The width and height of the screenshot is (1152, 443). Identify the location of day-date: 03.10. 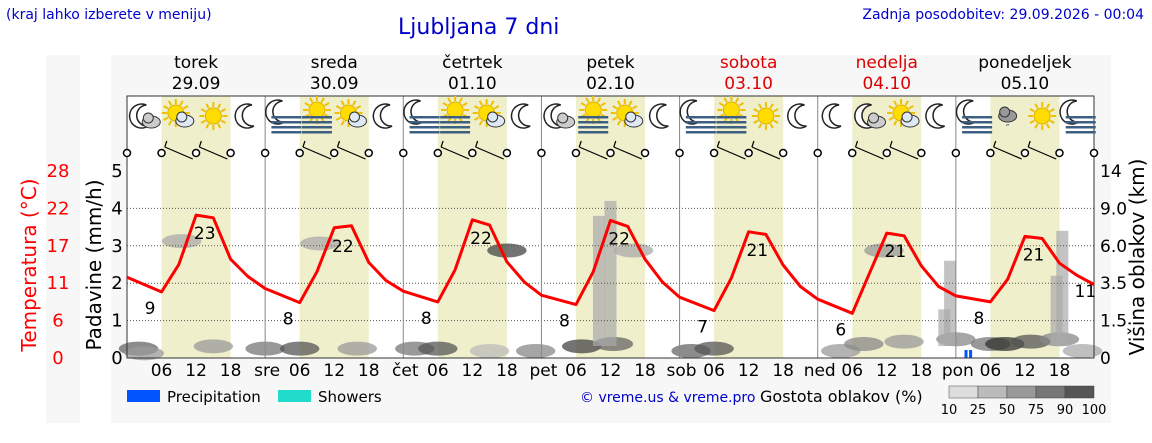
(748, 84).